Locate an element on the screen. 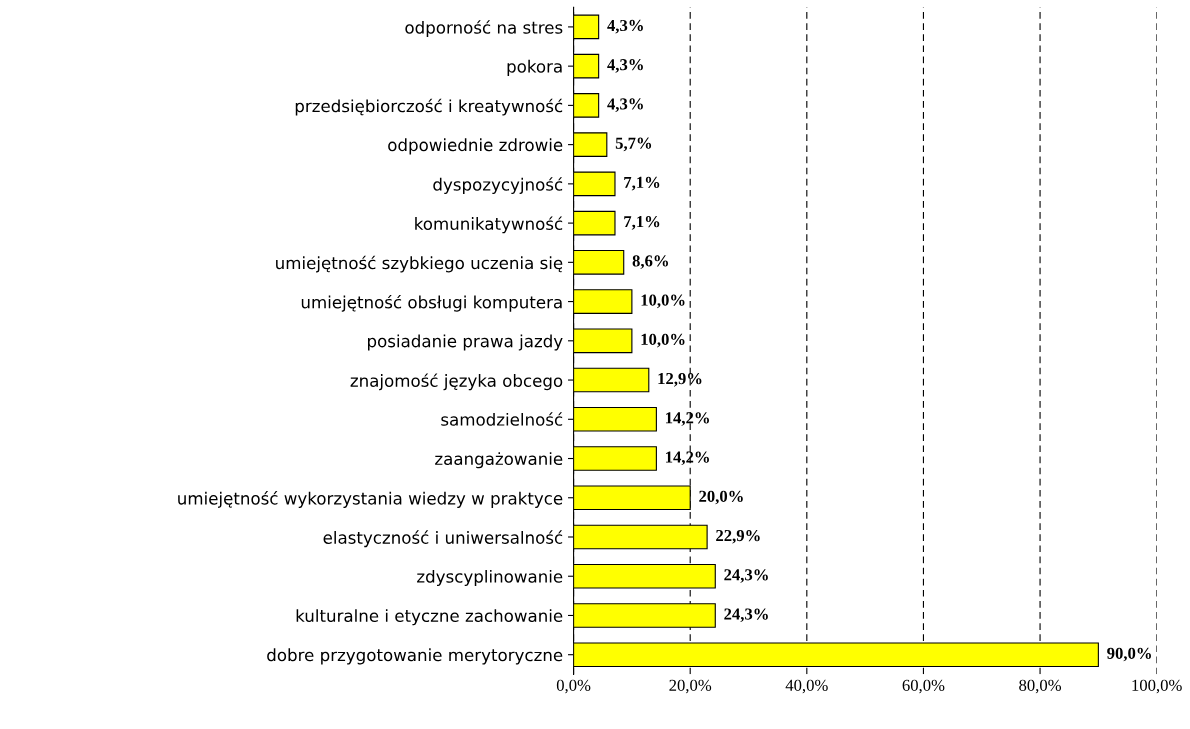  x-tick-label: 20,0% is located at coordinates (690, 686).